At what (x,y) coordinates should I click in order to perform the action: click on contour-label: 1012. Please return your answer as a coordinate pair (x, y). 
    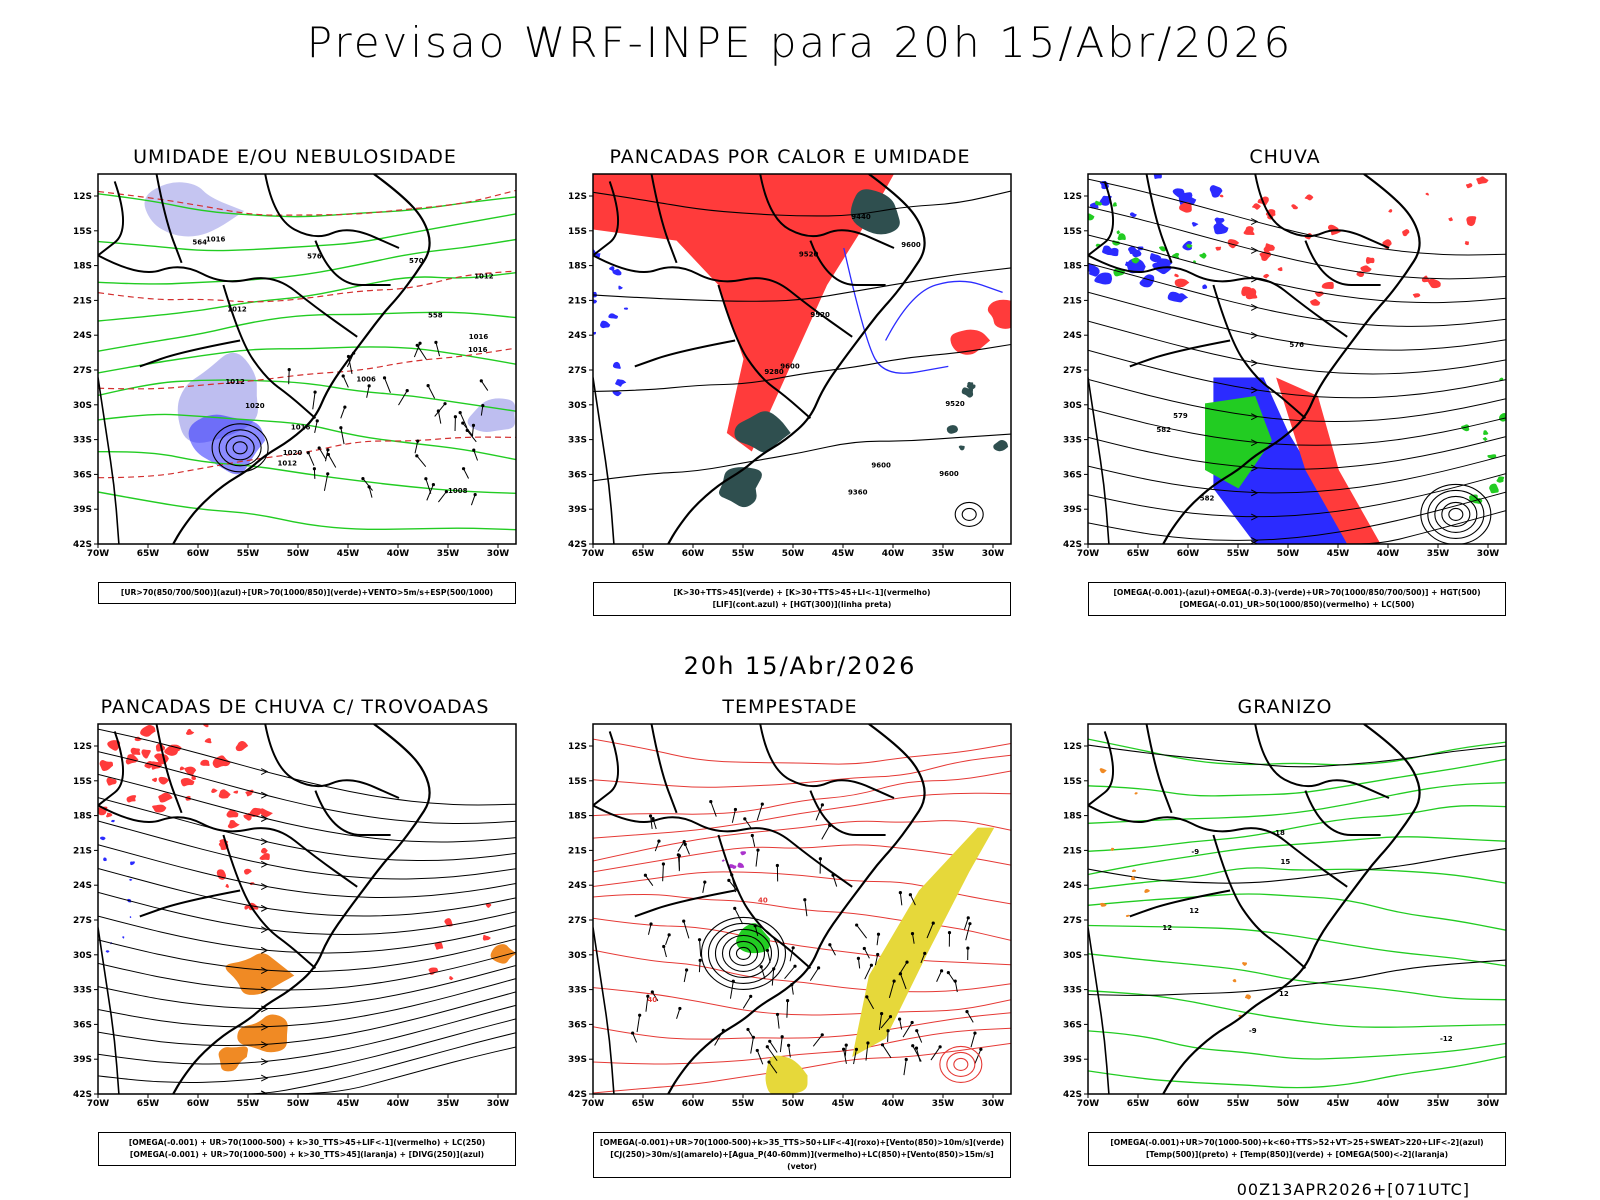
    Looking at the image, I should click on (288, 463).